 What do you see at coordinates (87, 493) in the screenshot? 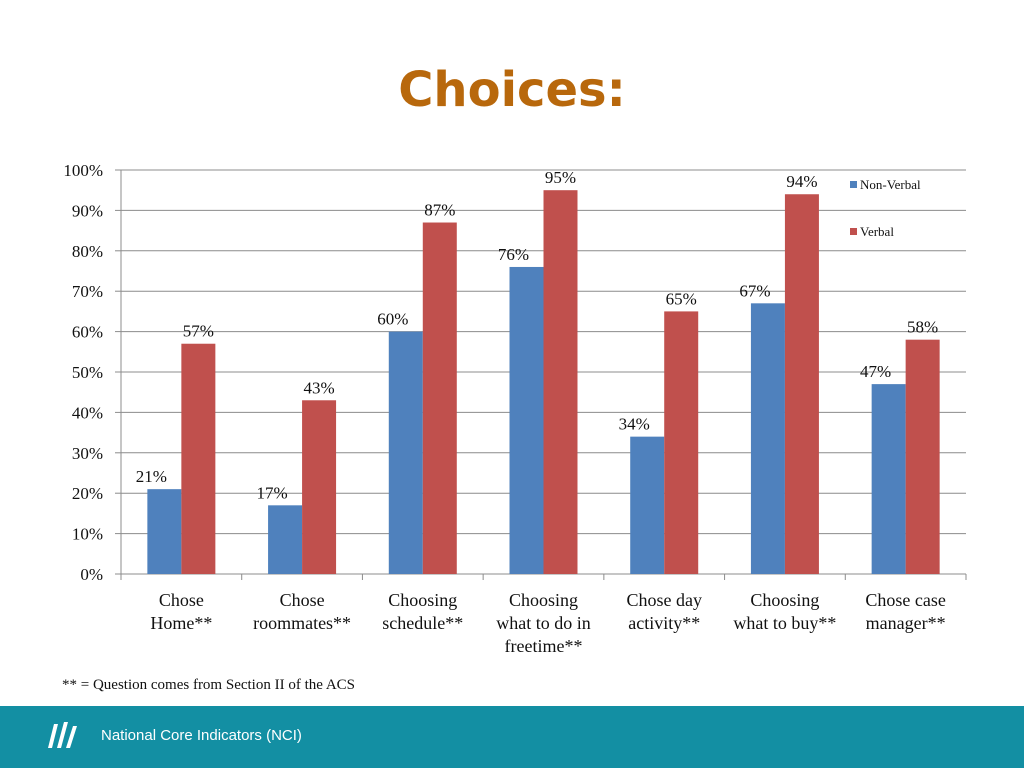
I see `y-tick-label: 20%` at bounding box center [87, 493].